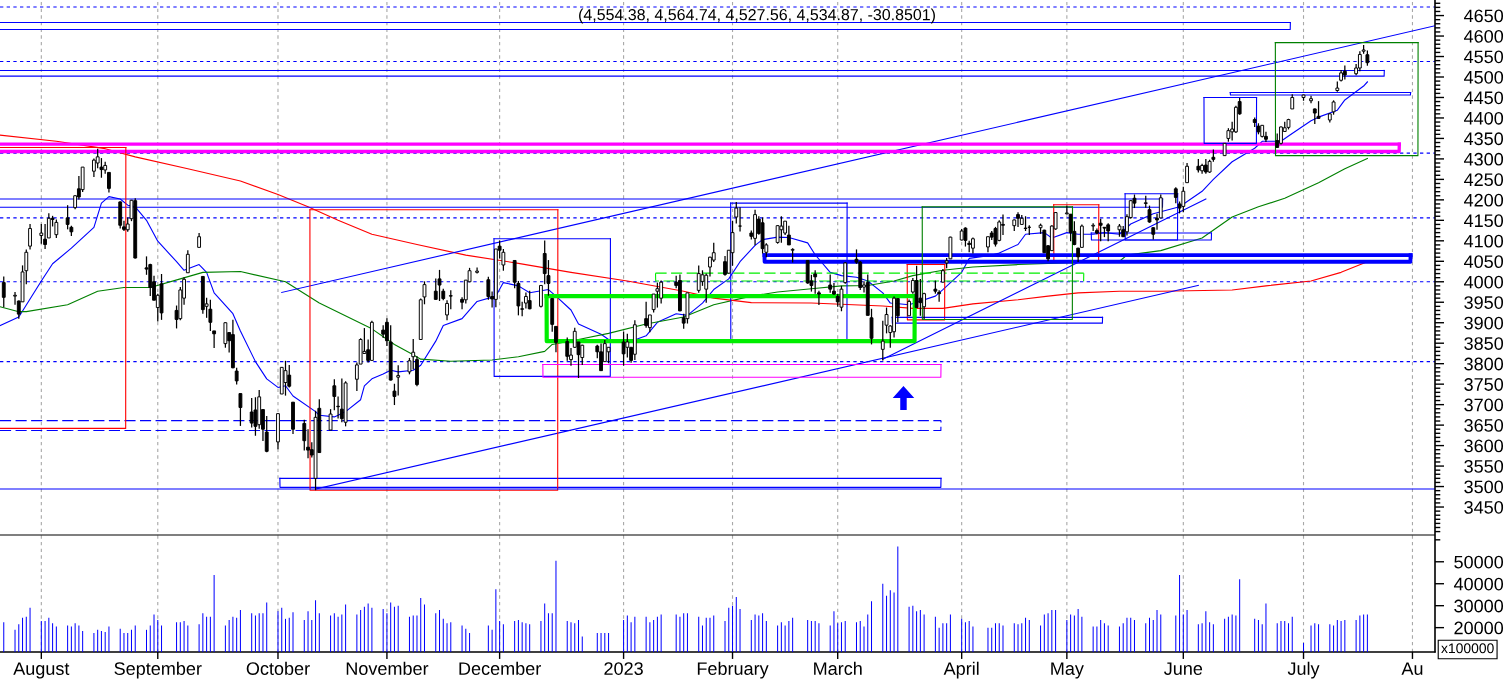 This screenshot has height=679, width=1506. I want to click on x-tick-label: June, so click(1183, 668).